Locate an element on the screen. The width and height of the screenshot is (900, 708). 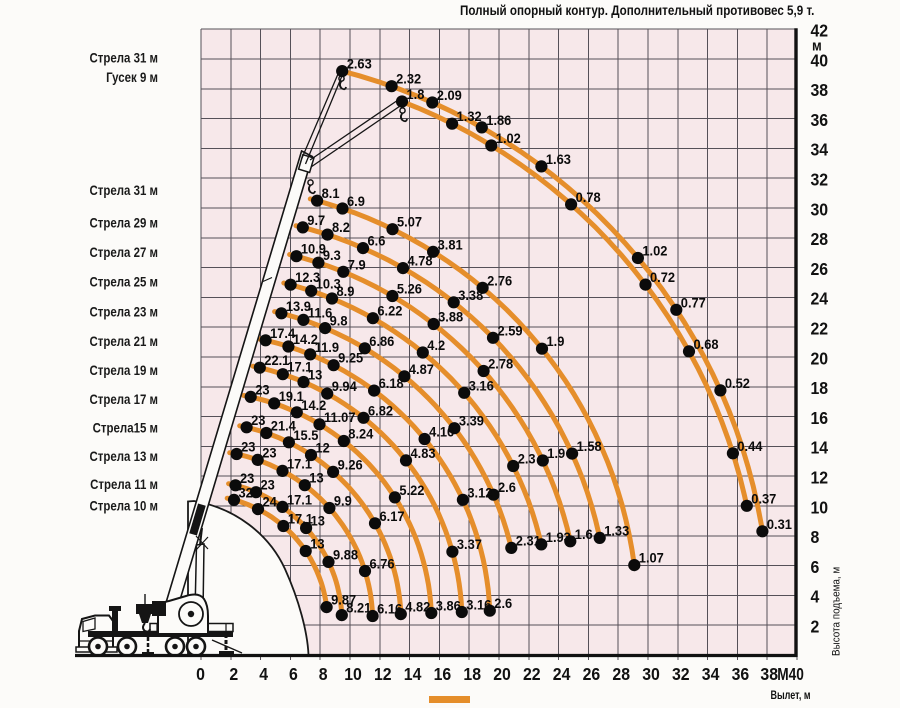
svg-text: 38 is located at coordinates (769, 674).